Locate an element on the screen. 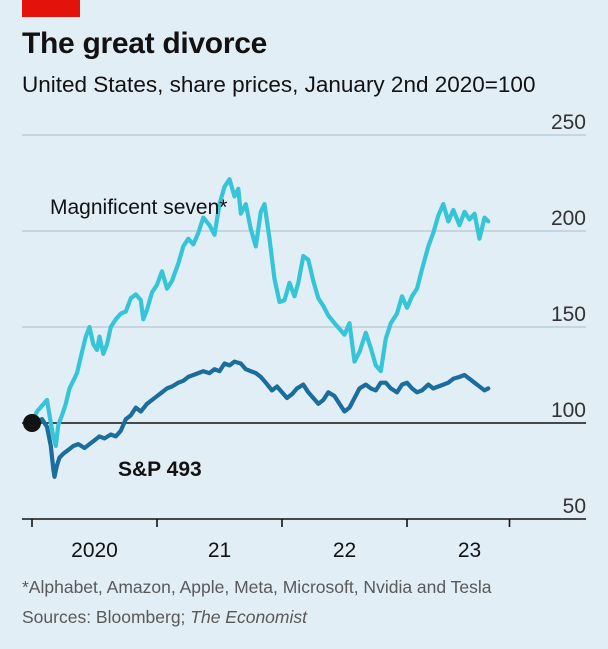 Image resolution: width=608 pixels, height=649 pixels. sources-publication: The Economist is located at coordinates (248, 617).